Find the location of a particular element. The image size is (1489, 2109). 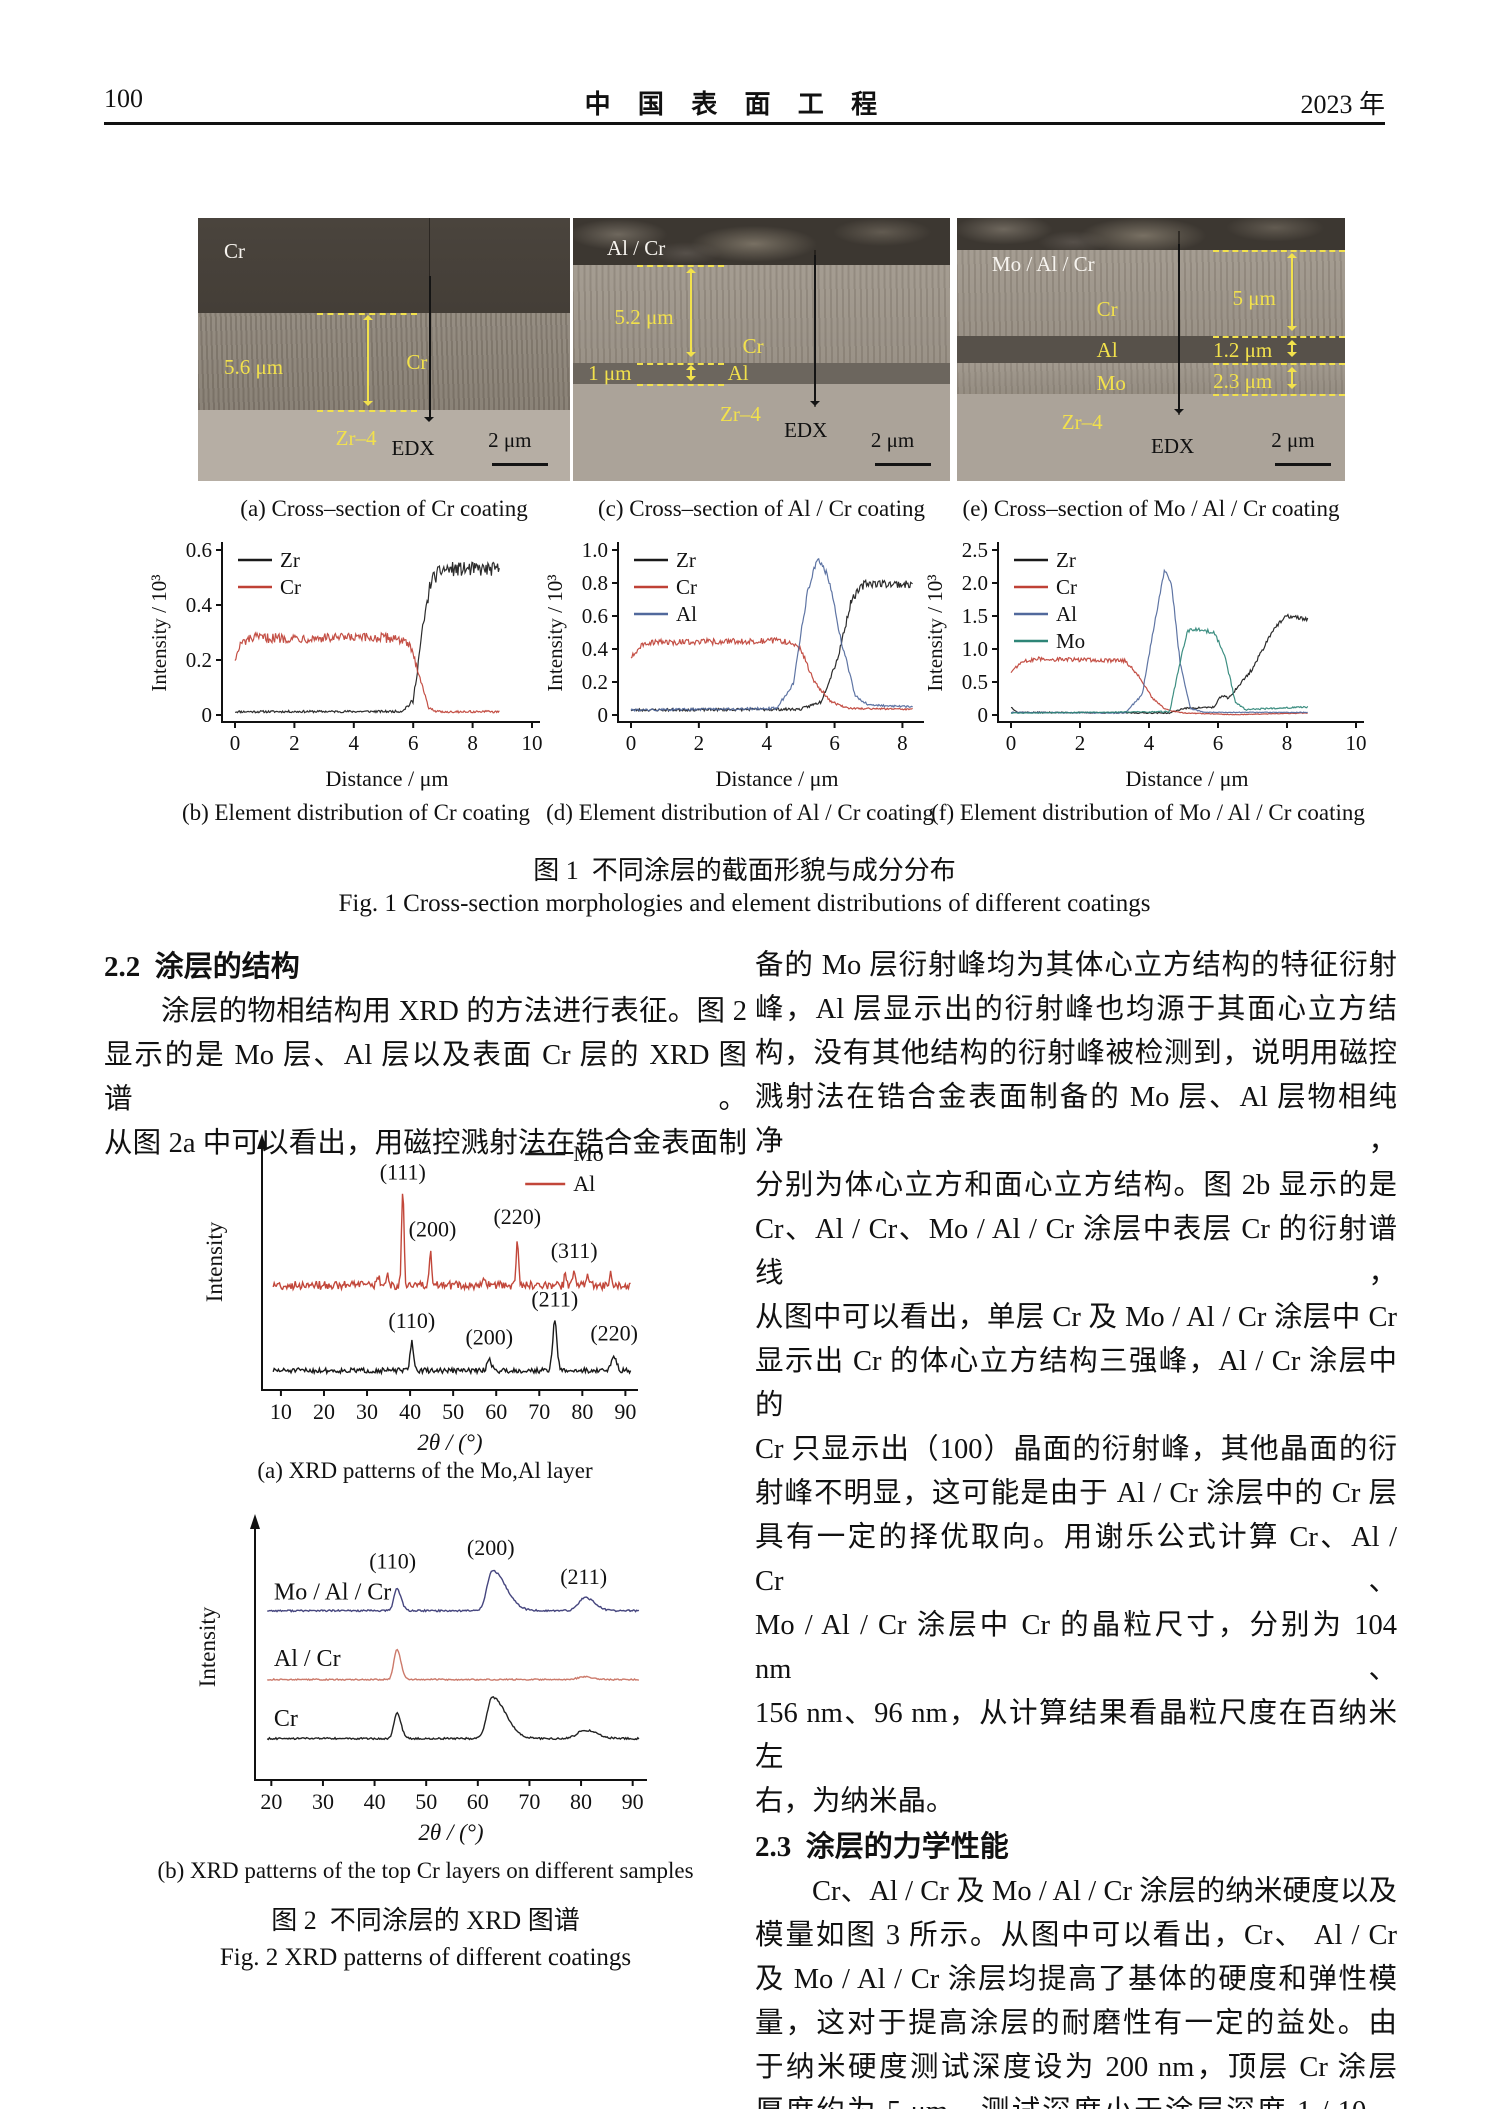

text-line: 分别为体心立方和面心立方结构。图 2b 显示的是 is located at coordinates (1076, 1185).